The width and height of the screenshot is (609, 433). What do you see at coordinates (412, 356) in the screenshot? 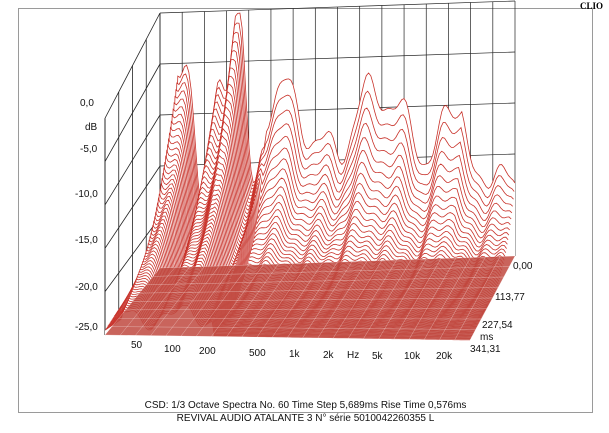
I see `x-tick-label: 10k` at bounding box center [412, 356].